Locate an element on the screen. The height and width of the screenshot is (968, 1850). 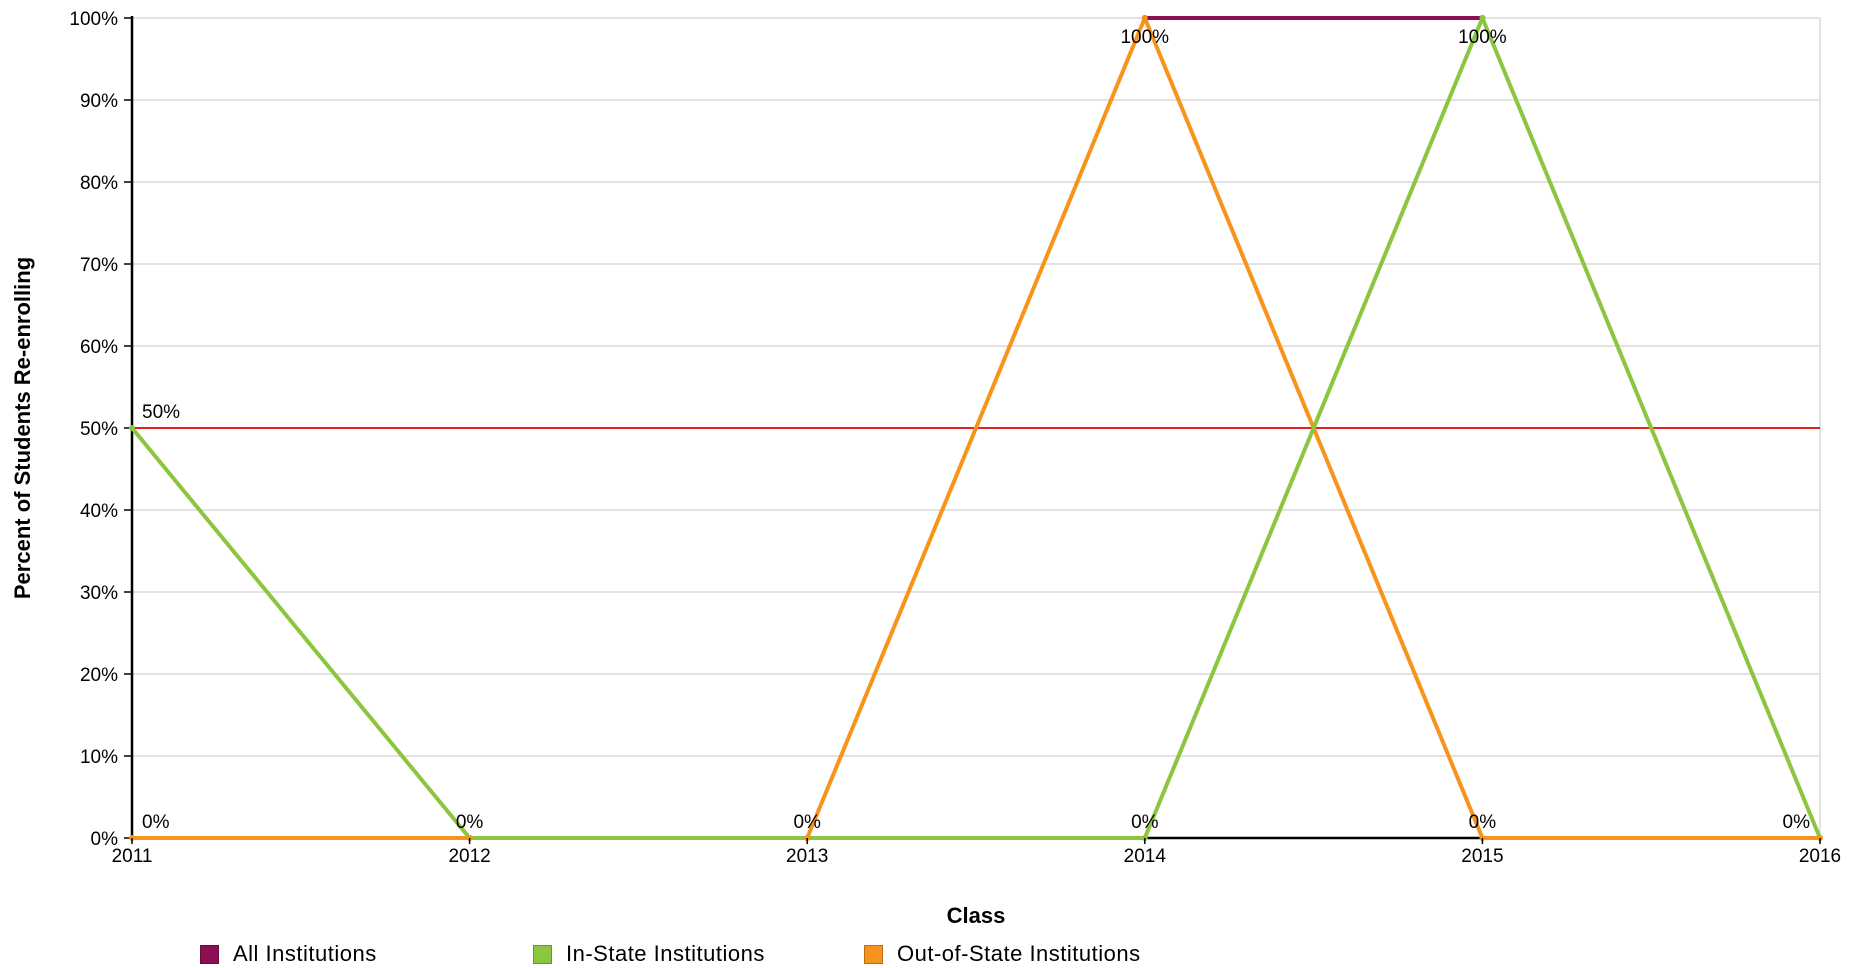
y-axis-title: Percent of Students Re-enrolling is located at coordinates (22, 428).